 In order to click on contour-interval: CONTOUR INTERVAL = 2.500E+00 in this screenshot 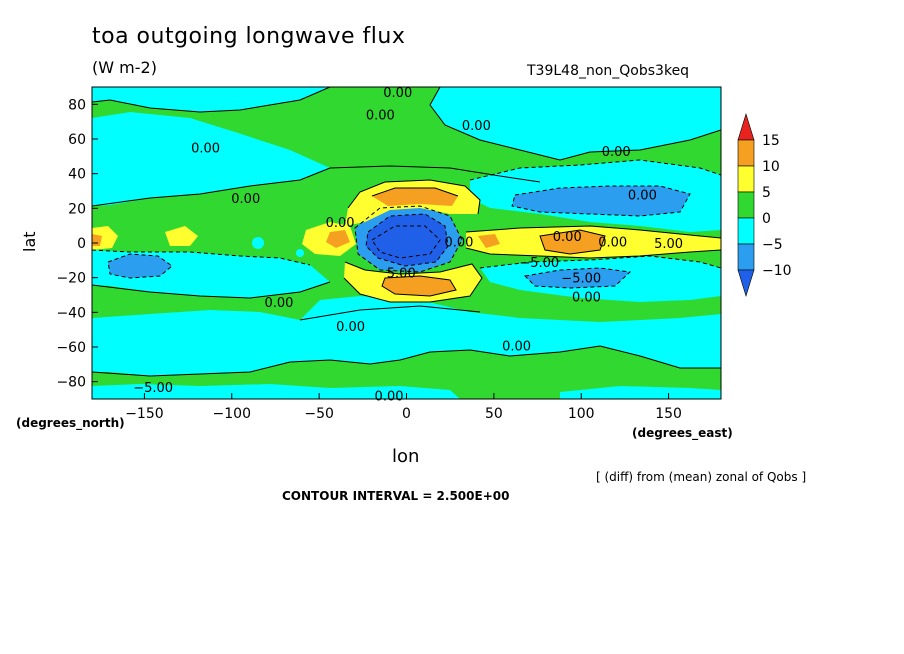, I will do `click(396, 496)`.